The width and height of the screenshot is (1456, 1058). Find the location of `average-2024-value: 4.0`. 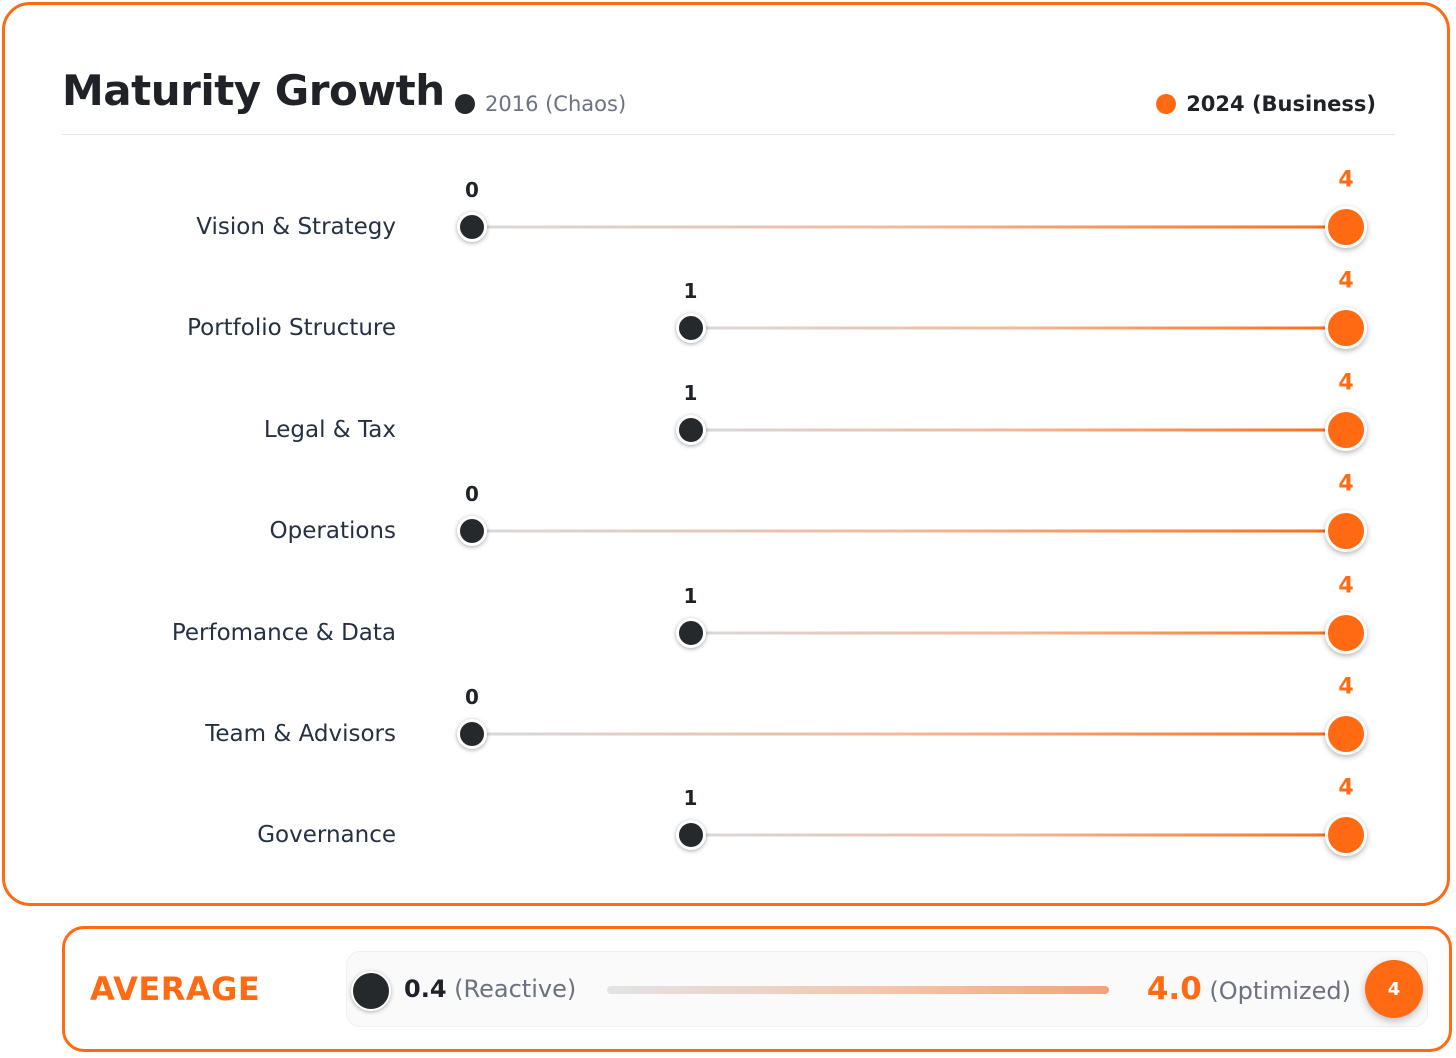

average-2024-value: 4.0 is located at coordinates (1174, 989).